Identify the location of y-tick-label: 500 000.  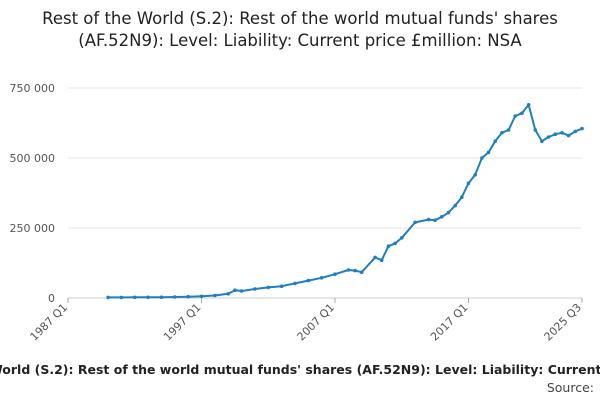
(33, 158).